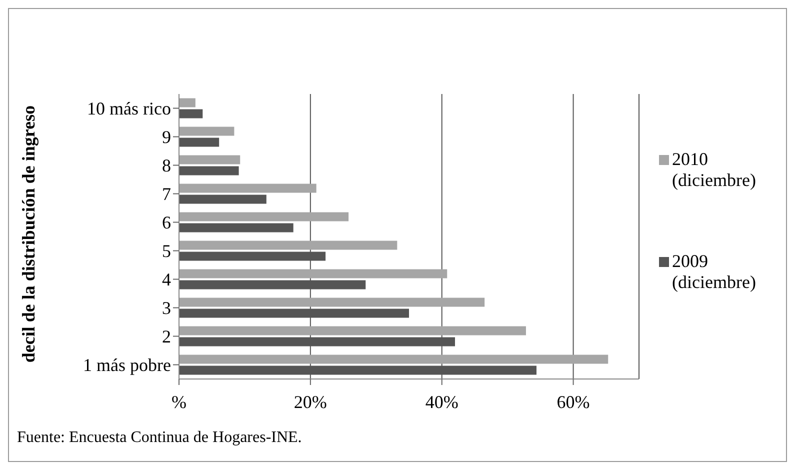 The height and width of the screenshot is (470, 795). Describe the element at coordinates (166, 166) in the screenshot. I see `y-tick-label: 8` at that location.